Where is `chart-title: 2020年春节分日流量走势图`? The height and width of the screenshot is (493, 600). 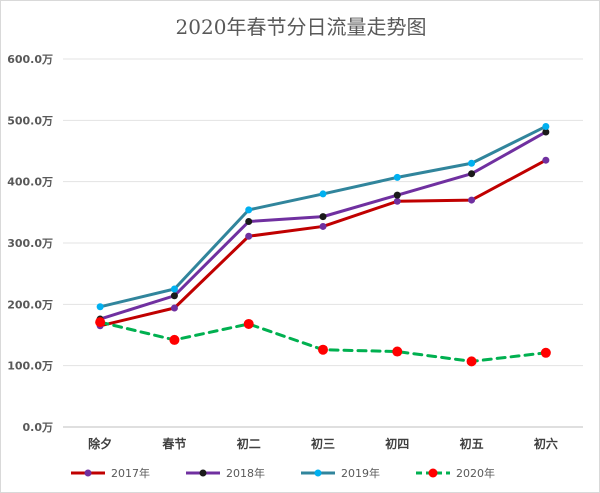
chart-title: 2020年春节分日流量走势图 is located at coordinates (301, 27).